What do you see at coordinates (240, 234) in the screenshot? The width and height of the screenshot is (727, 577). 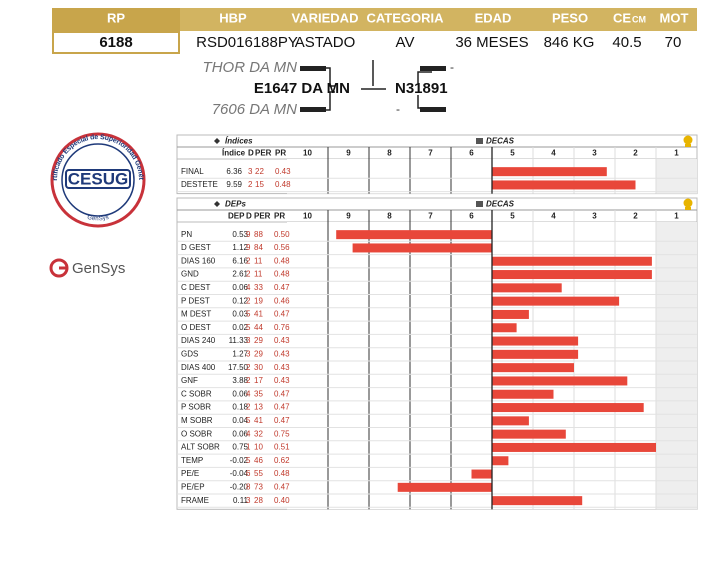 I see `row-value: 0.53` at bounding box center [240, 234].